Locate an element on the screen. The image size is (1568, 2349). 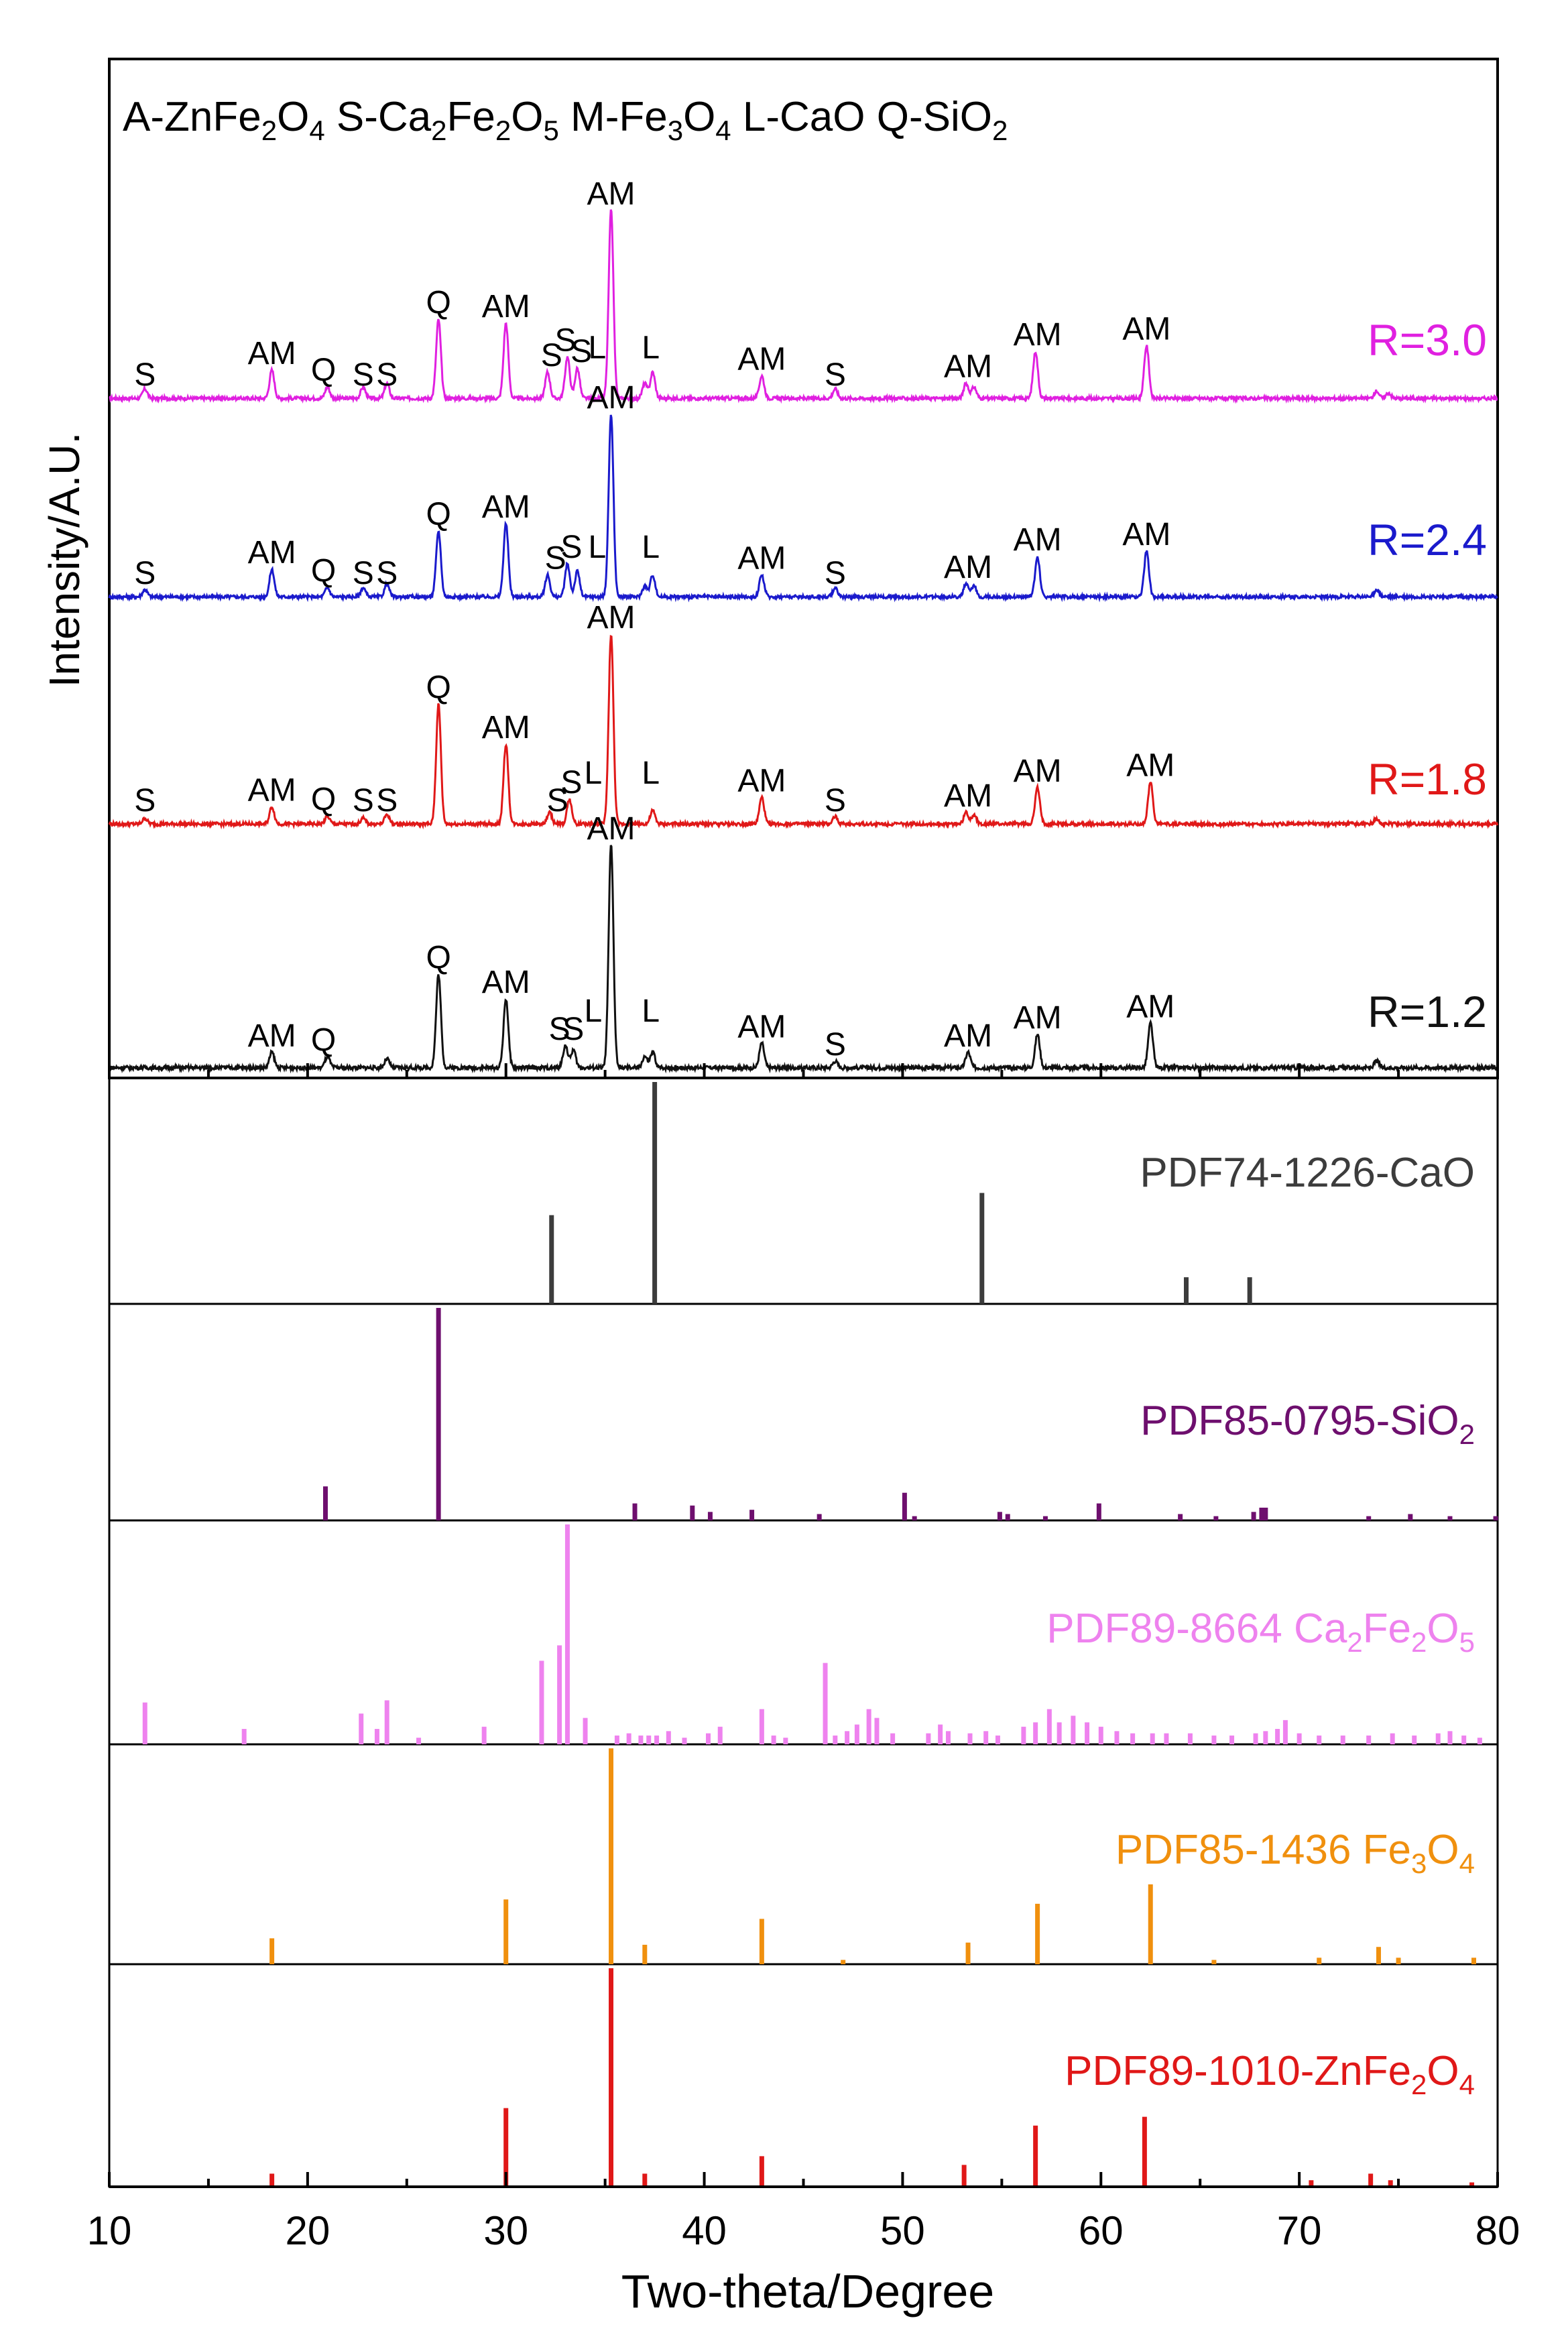
x-tick-label: 30 is located at coordinates (505, 2231).